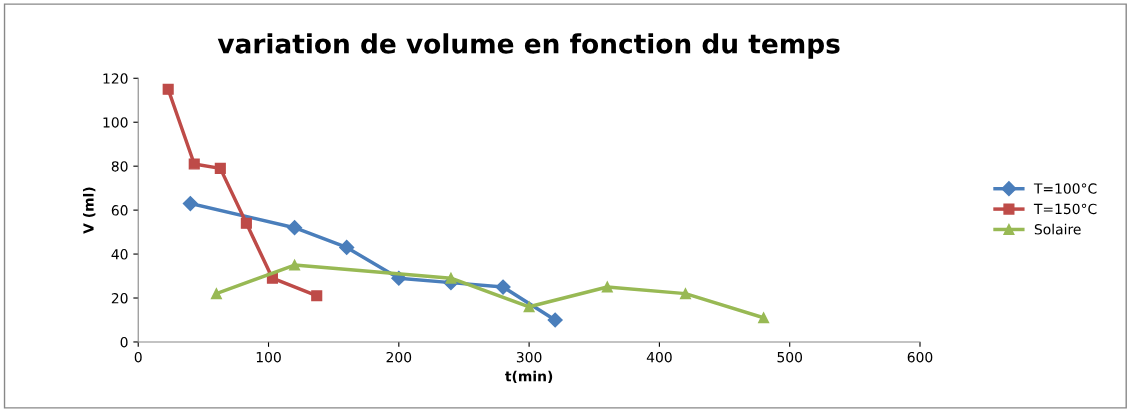 This screenshot has width=1133, height=412. What do you see at coordinates (529, 357) in the screenshot?
I see `x-tick-label: 300` at bounding box center [529, 357].